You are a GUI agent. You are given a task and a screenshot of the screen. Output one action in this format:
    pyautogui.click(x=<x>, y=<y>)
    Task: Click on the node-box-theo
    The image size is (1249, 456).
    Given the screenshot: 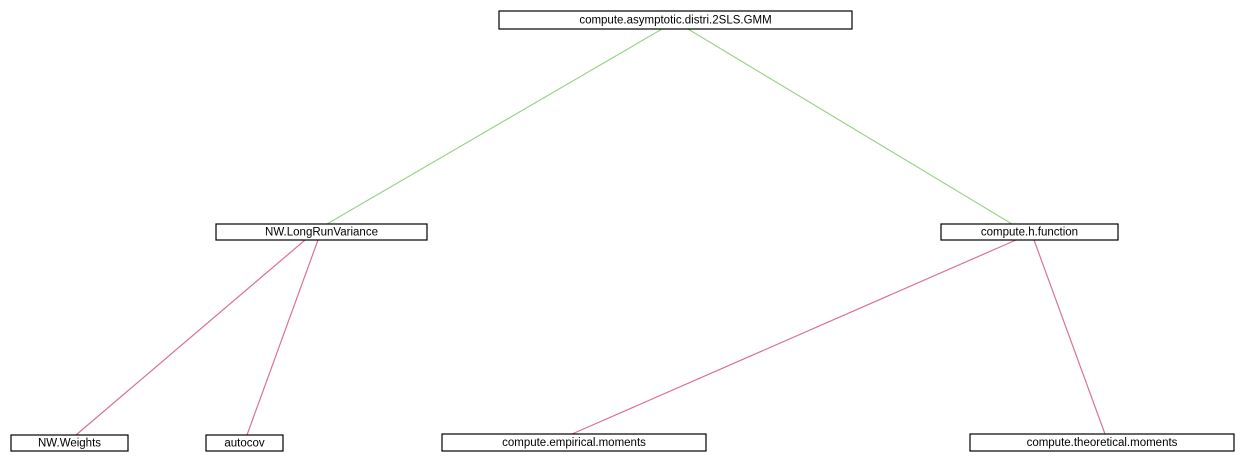 What is the action you would take?
    pyautogui.click(x=1102, y=442)
    